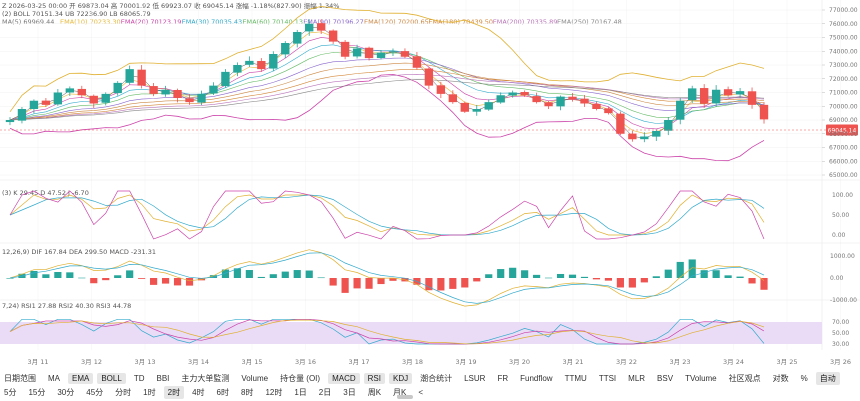 The image size is (860, 401). I want to click on indicator-toggle-15: Fundflow, so click(536, 378).